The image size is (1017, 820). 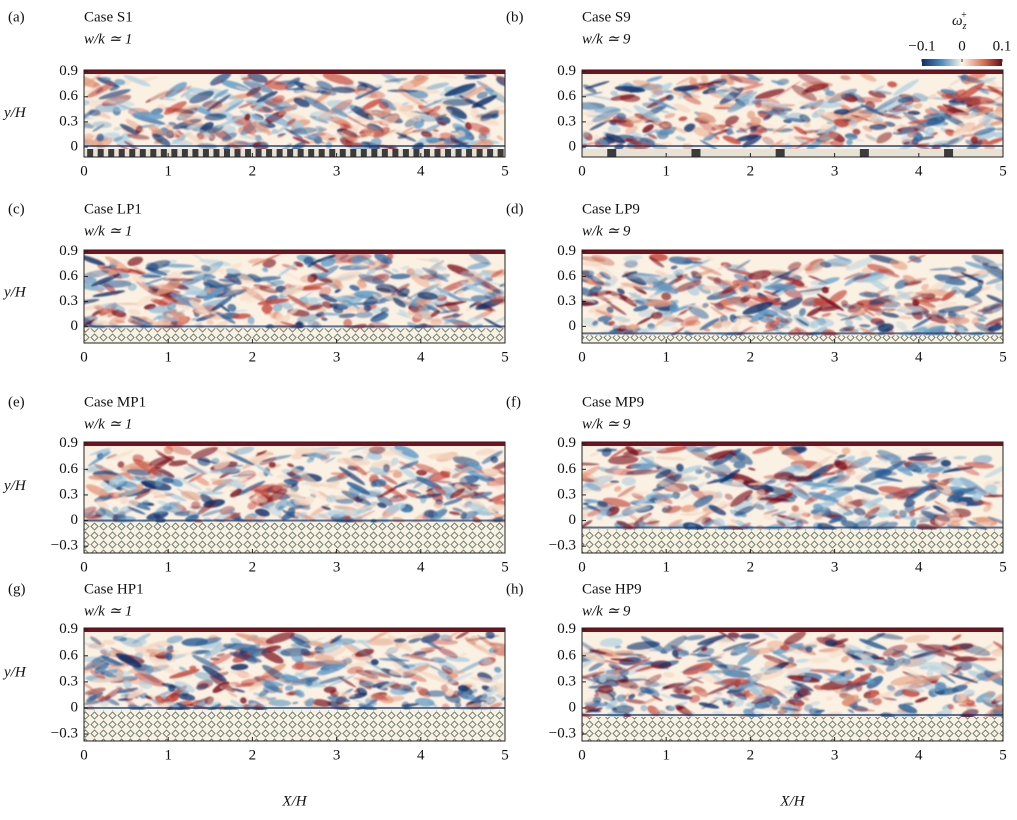 I want to click on case-name: Case MP9, so click(x=613, y=402).